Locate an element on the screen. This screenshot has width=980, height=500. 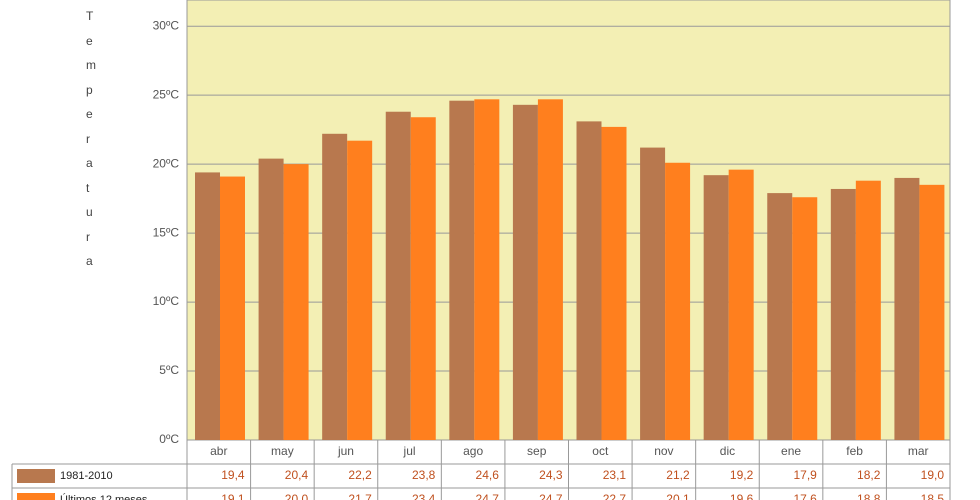
table-value: 19,6 is located at coordinates (742, 496).